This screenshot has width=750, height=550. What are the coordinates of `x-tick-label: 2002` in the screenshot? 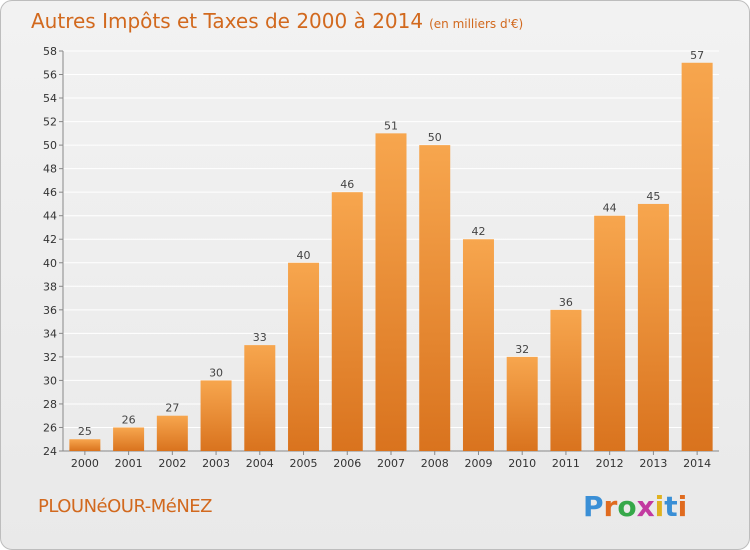 It's located at (172, 463).